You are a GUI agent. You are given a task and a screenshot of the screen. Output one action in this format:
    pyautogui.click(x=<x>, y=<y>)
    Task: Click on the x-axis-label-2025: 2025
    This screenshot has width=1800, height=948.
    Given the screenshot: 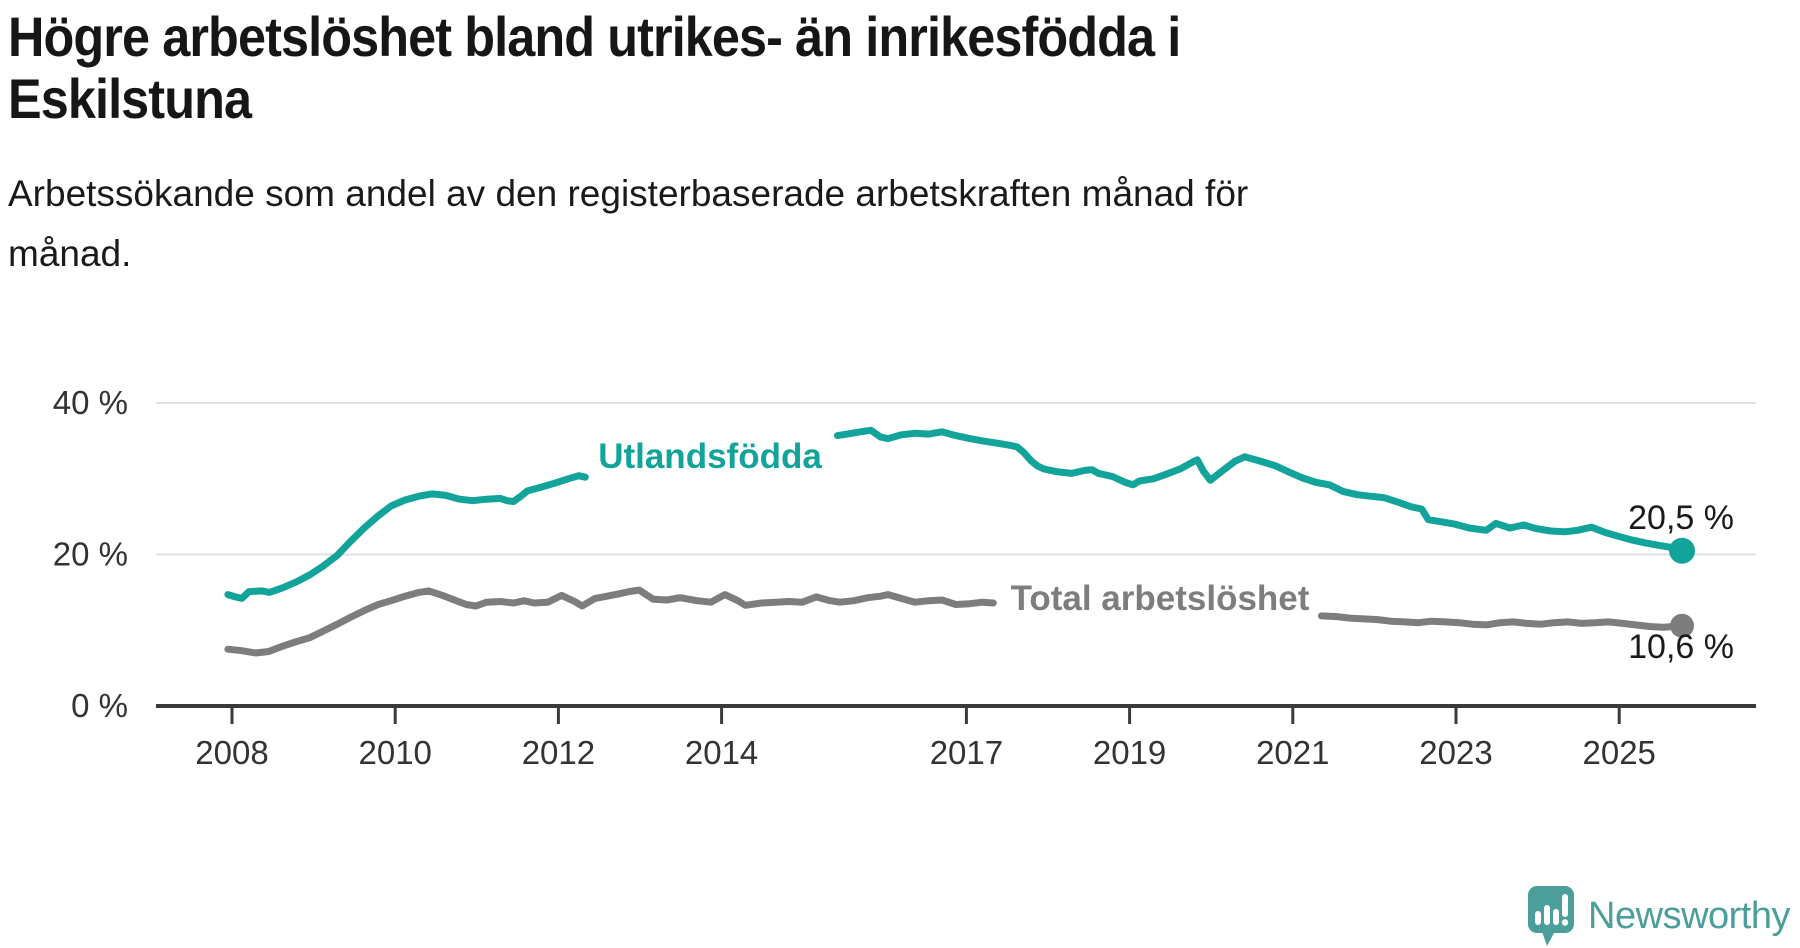 What is the action you would take?
    pyautogui.click(x=1618, y=752)
    